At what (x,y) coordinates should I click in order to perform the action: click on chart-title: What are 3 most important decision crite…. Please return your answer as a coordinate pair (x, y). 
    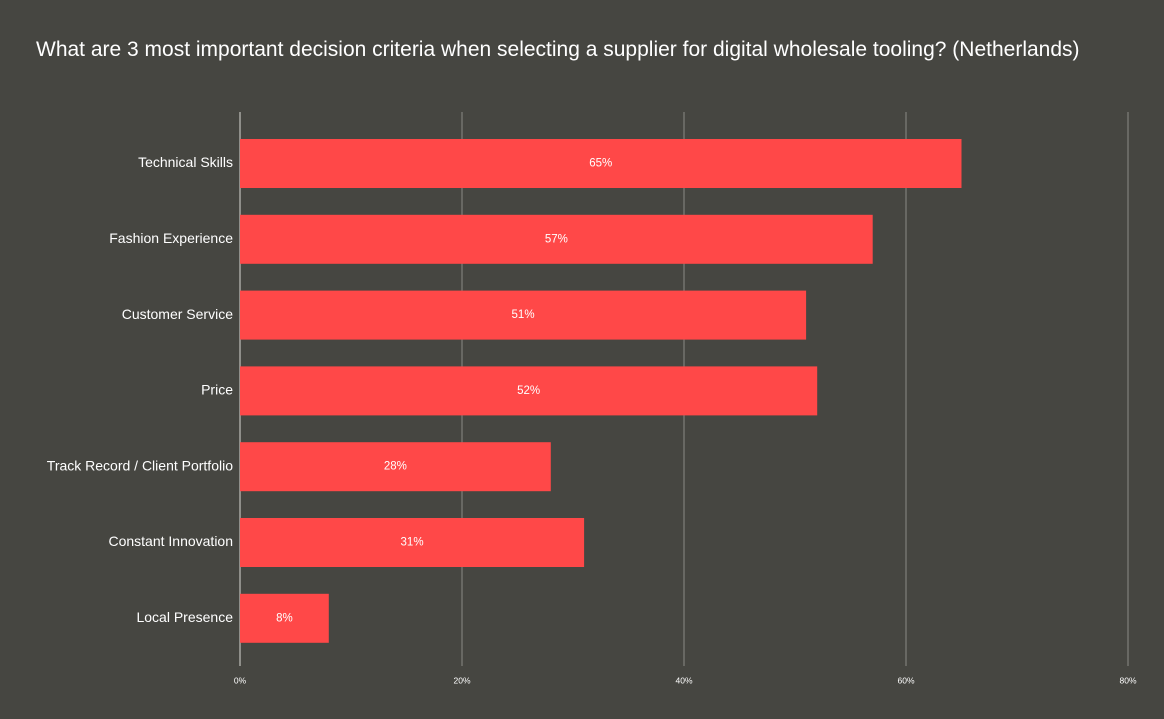
    Looking at the image, I should click on (558, 49).